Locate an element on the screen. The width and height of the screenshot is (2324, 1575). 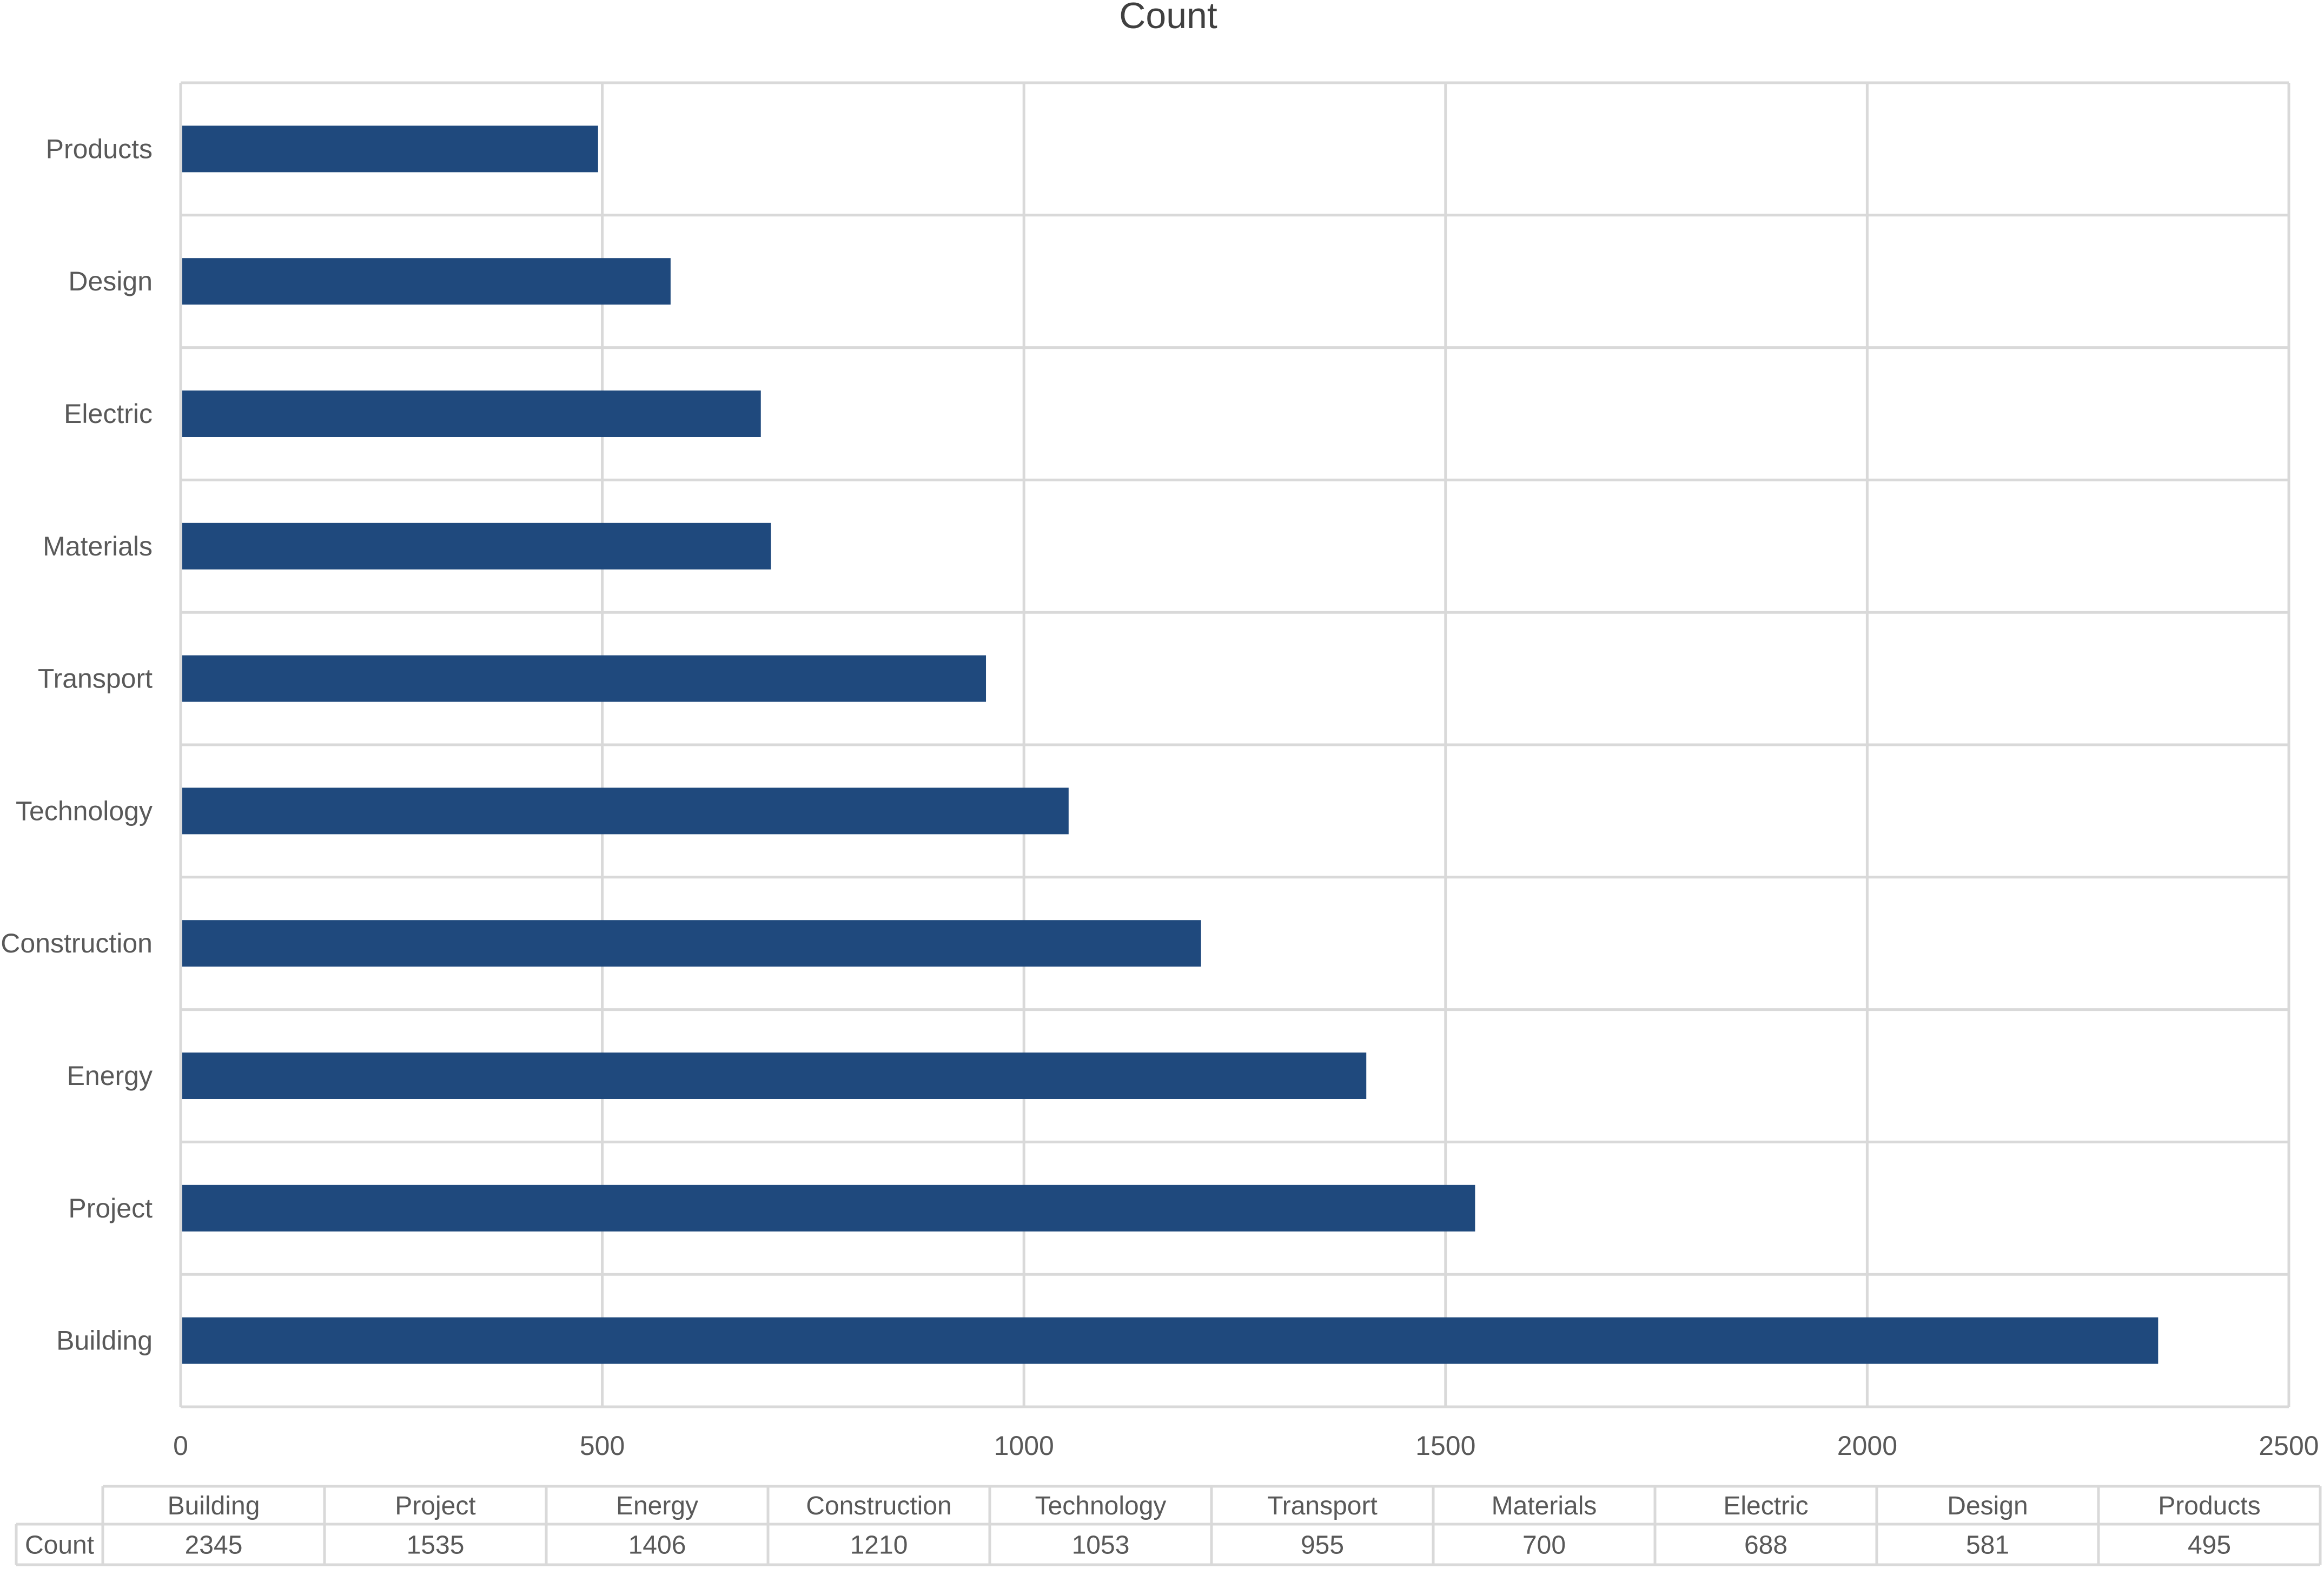
table-header-cell: Energy is located at coordinates (657, 1506).